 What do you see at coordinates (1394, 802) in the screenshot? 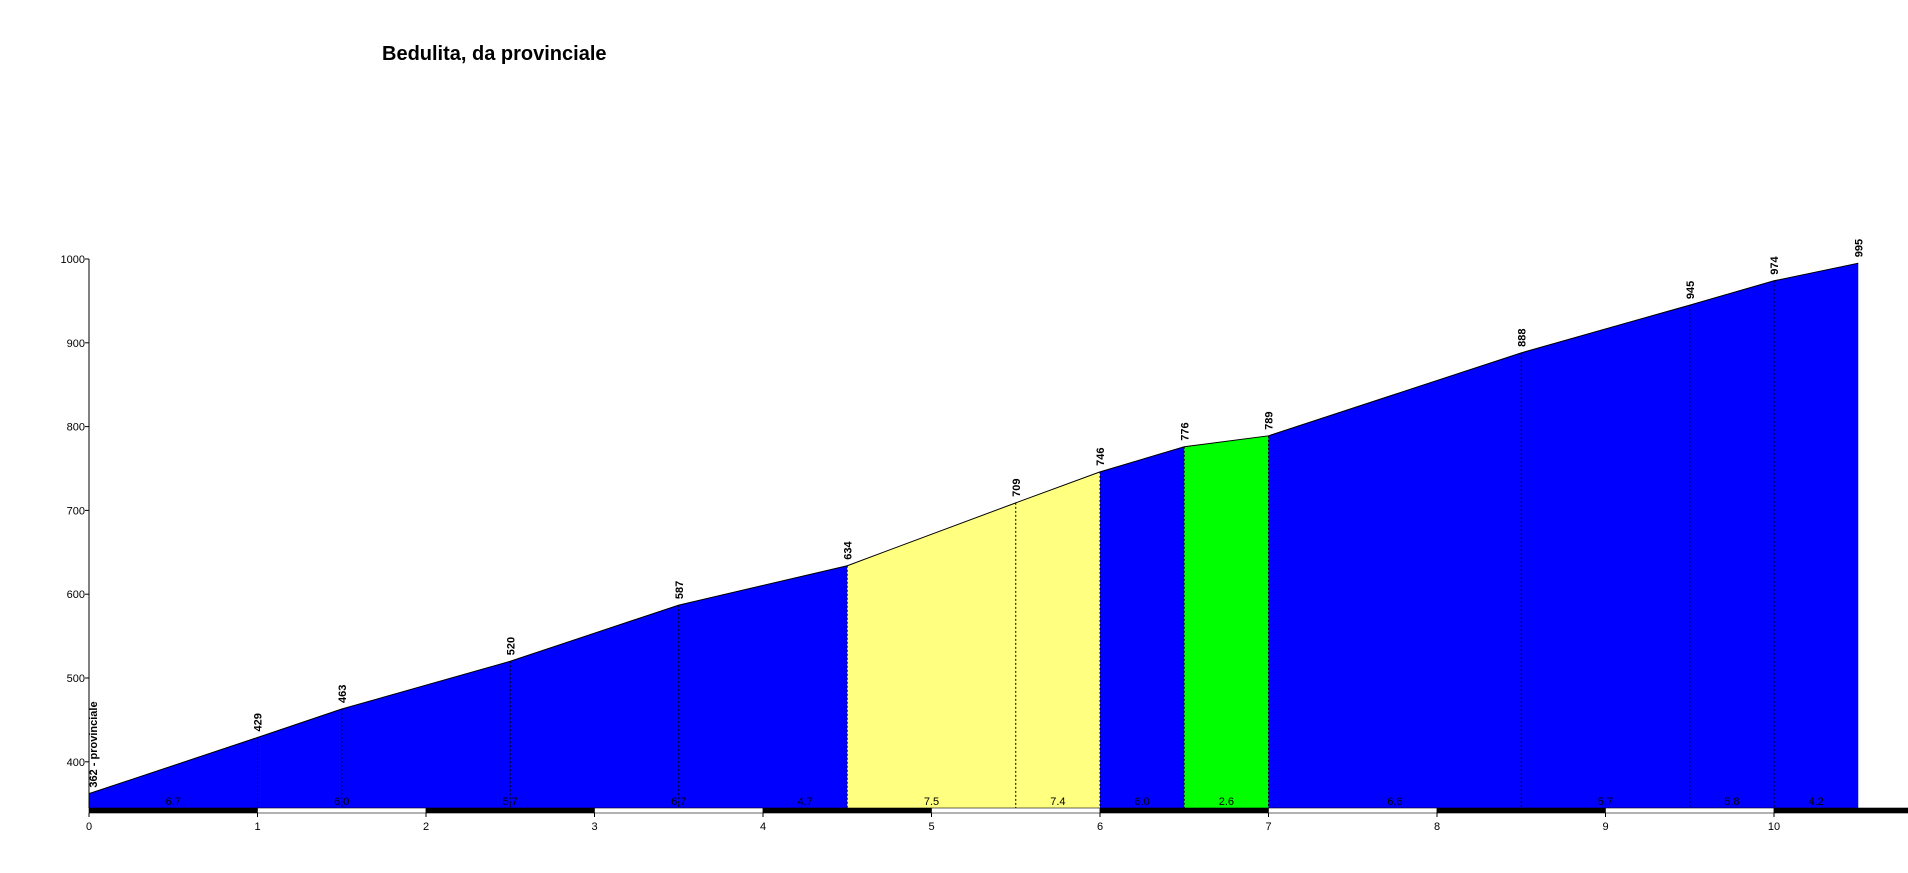
I see `gradient-label: 6.6` at bounding box center [1394, 802].